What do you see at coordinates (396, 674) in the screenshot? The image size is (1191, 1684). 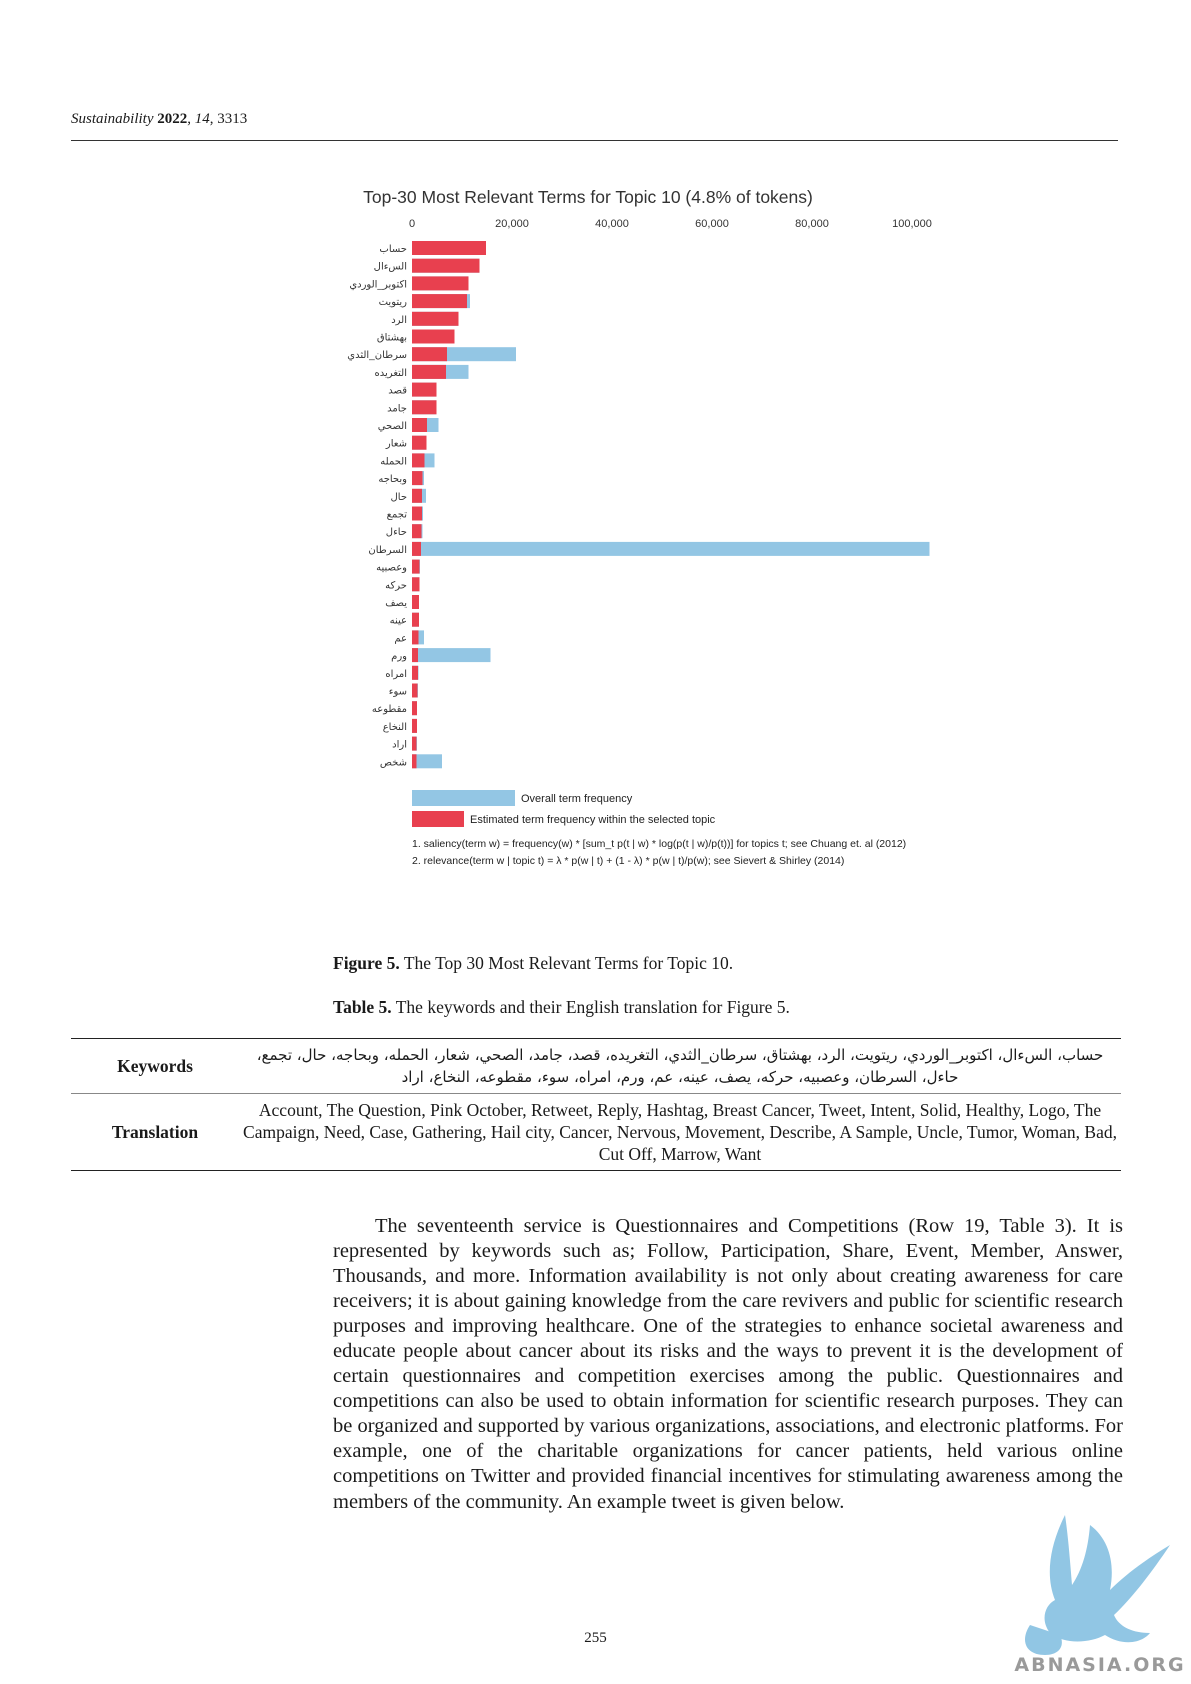 I see `category-label: امراه` at bounding box center [396, 674].